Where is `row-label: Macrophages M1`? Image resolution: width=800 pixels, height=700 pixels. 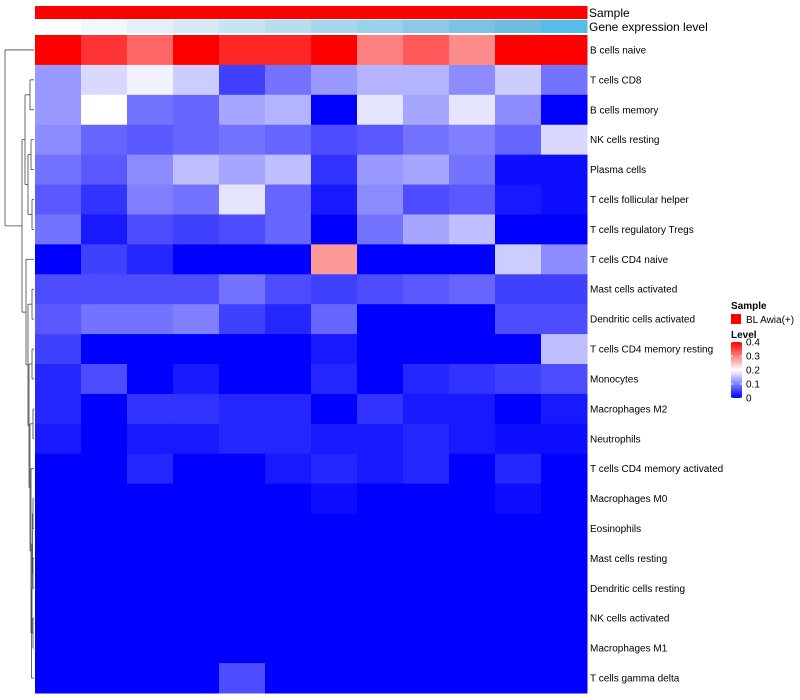
row-label: Macrophages M1 is located at coordinates (629, 649).